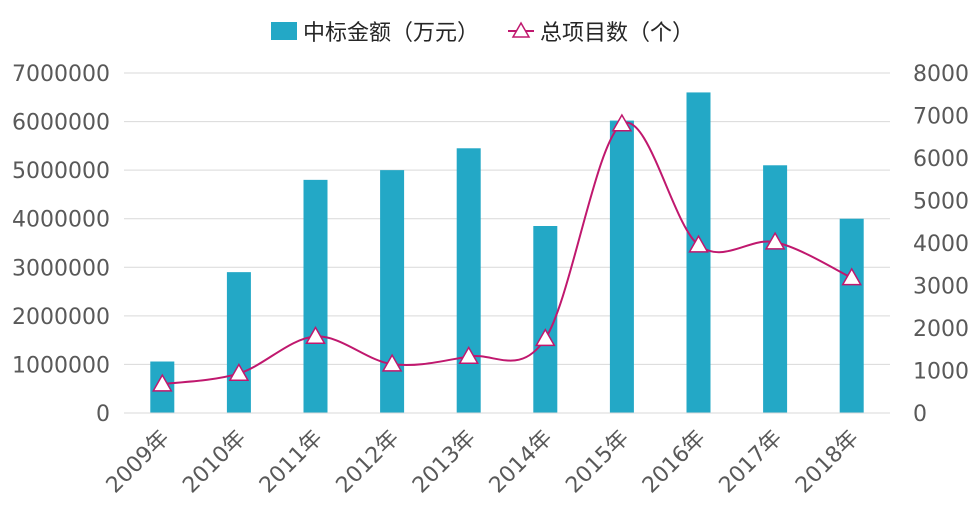 The image size is (980, 528). What do you see at coordinates (61, 268) in the screenshot?
I see `left-tick-label: 3000000` at bounding box center [61, 268].